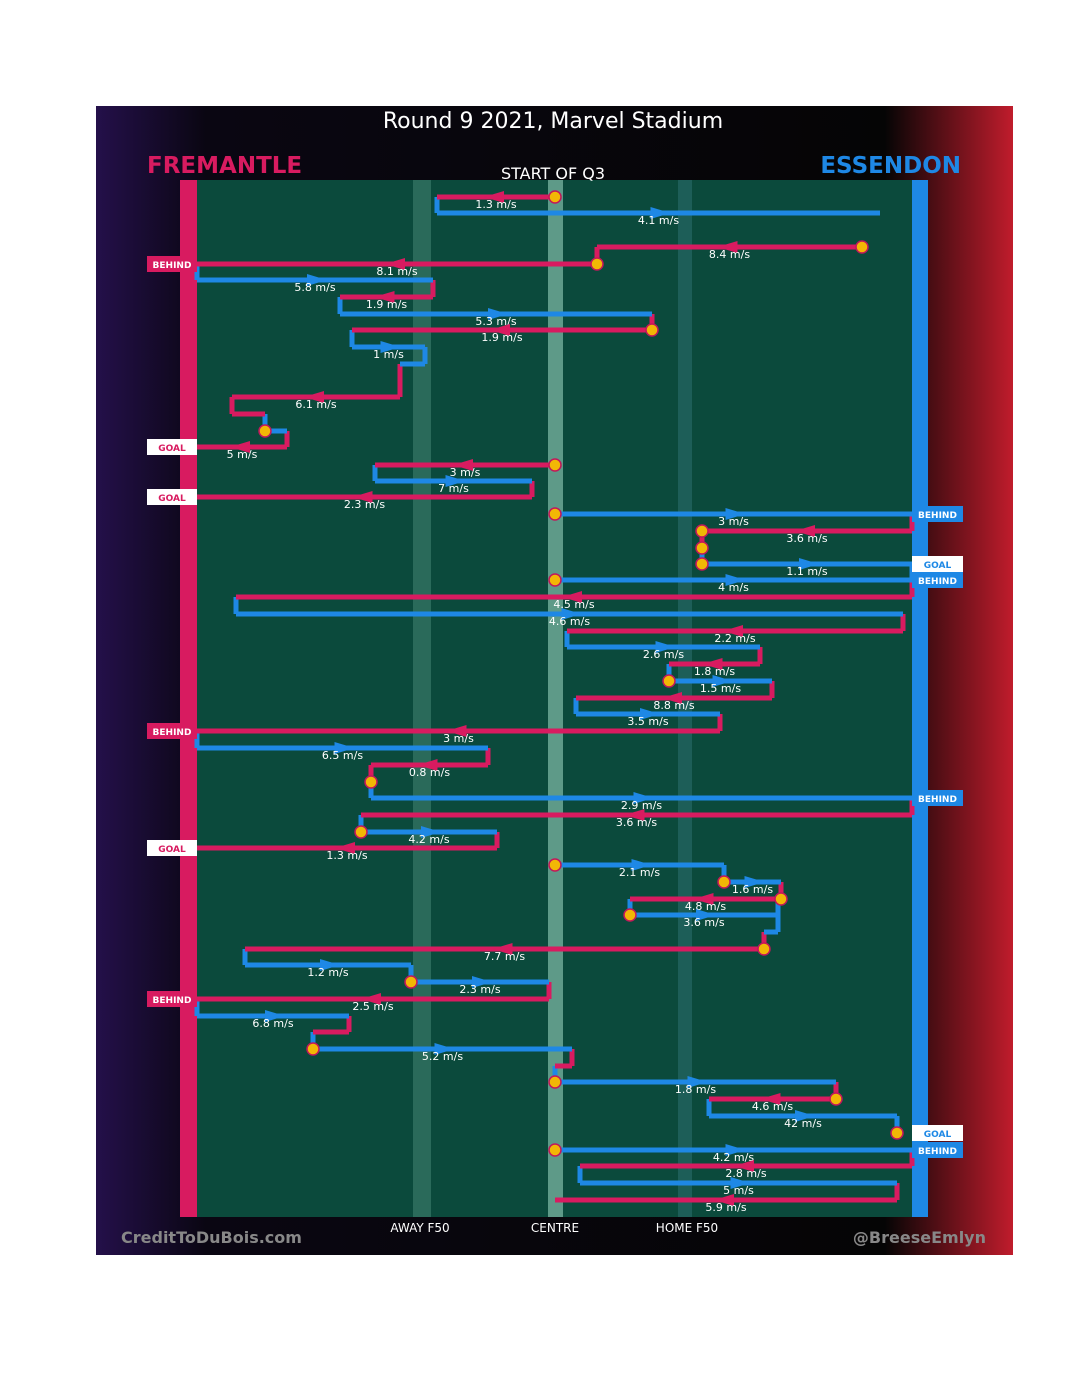 The height and width of the screenshot is (1375, 1080). I want to click on speed-label: 1.6 m/s, so click(752, 889).